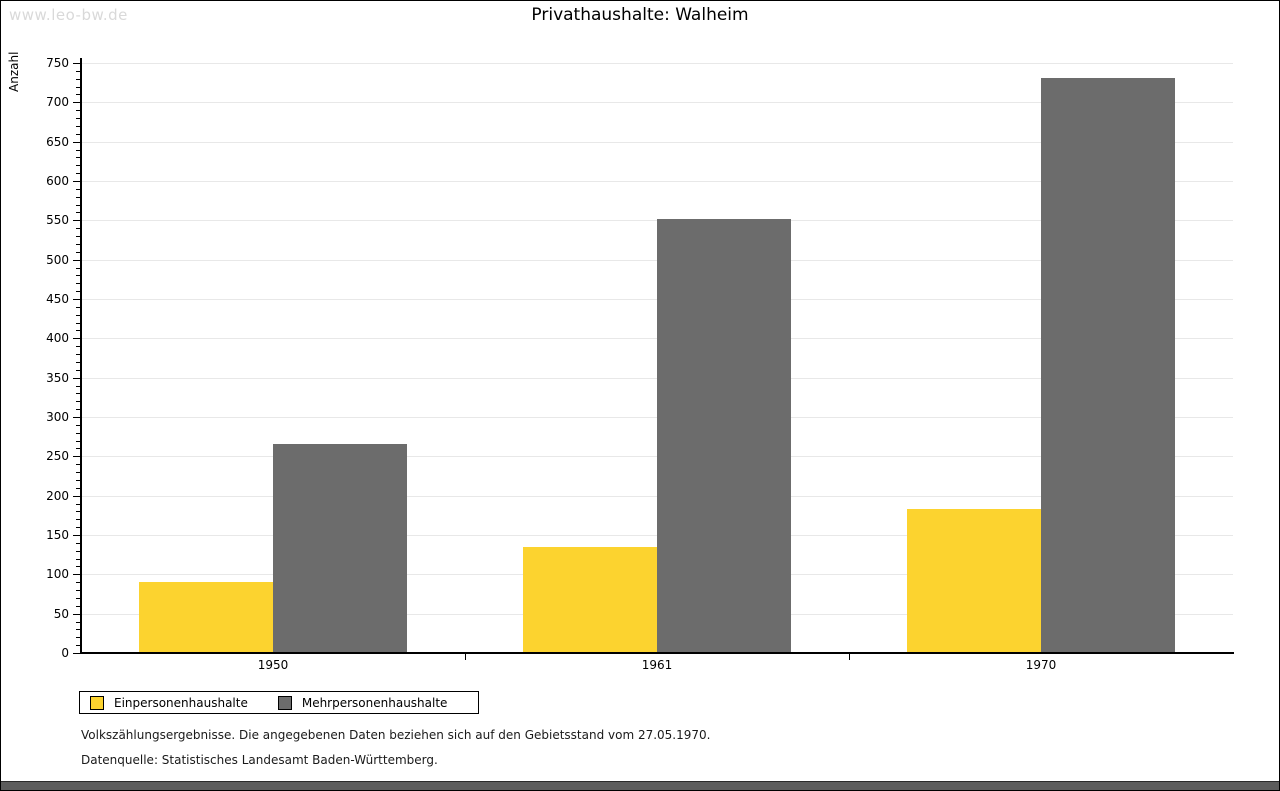 The width and height of the screenshot is (1280, 791). I want to click on y-tick-label: 450, so click(57, 299).